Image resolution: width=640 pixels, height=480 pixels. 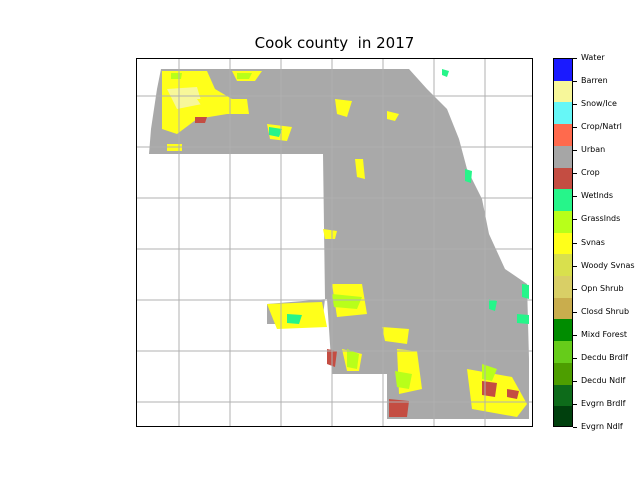 I want to click on legend-label-decdu-brdlf: Decdu Brdlf, so click(x=604, y=357).